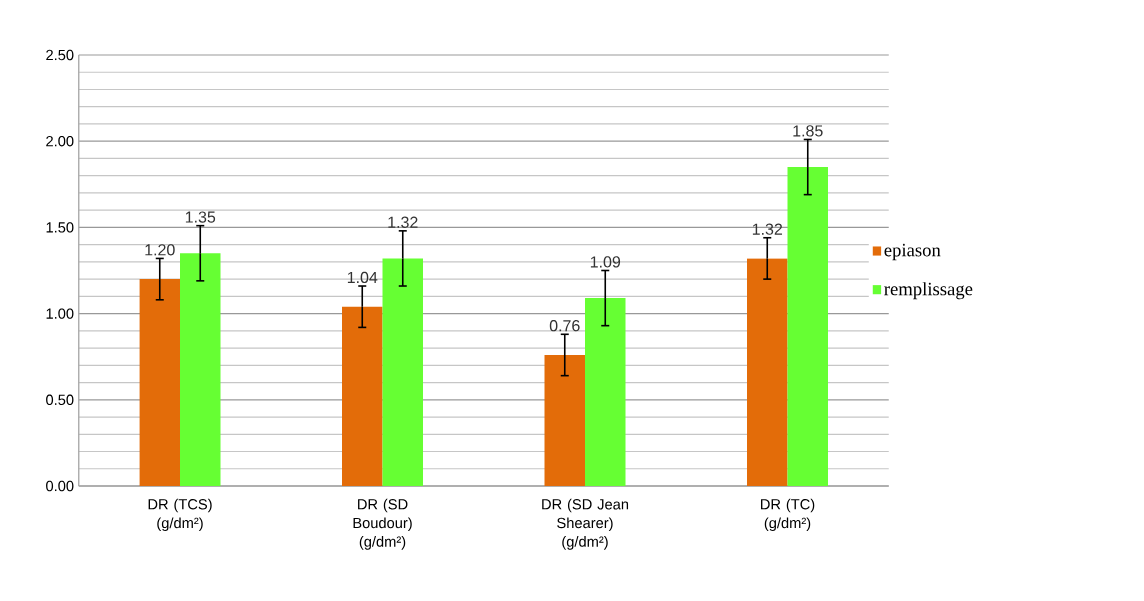 The height and width of the screenshot is (601, 1144). I want to click on x-tick-label: DR (TCS) (g/dm²), so click(180, 515).